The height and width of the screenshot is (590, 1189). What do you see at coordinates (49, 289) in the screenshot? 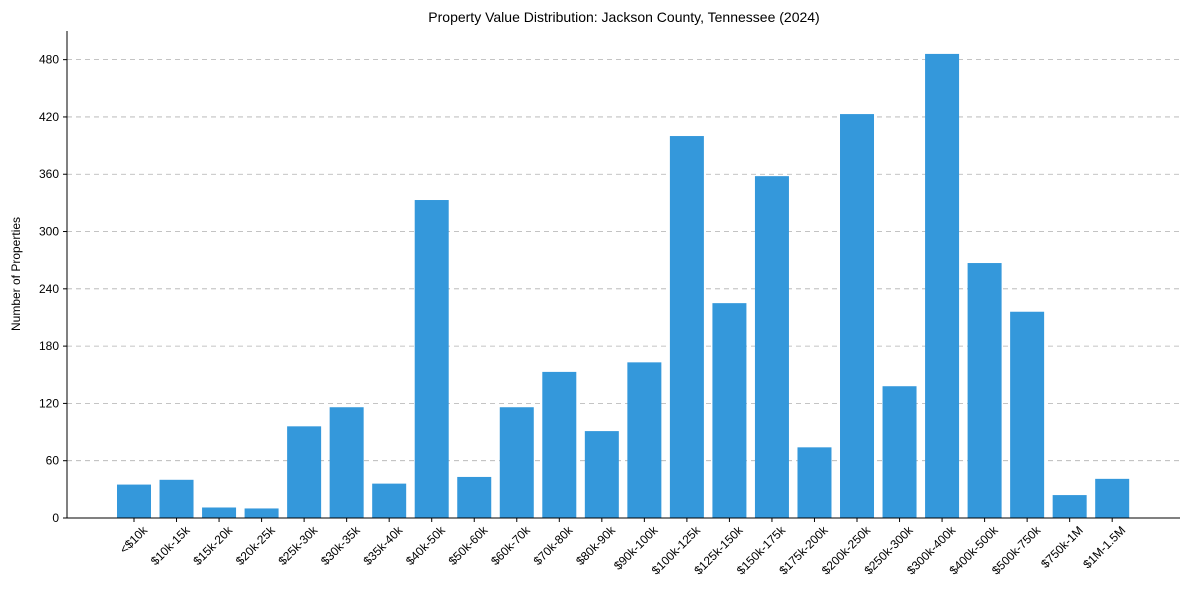
I see `y-tick-label: 240` at bounding box center [49, 289].